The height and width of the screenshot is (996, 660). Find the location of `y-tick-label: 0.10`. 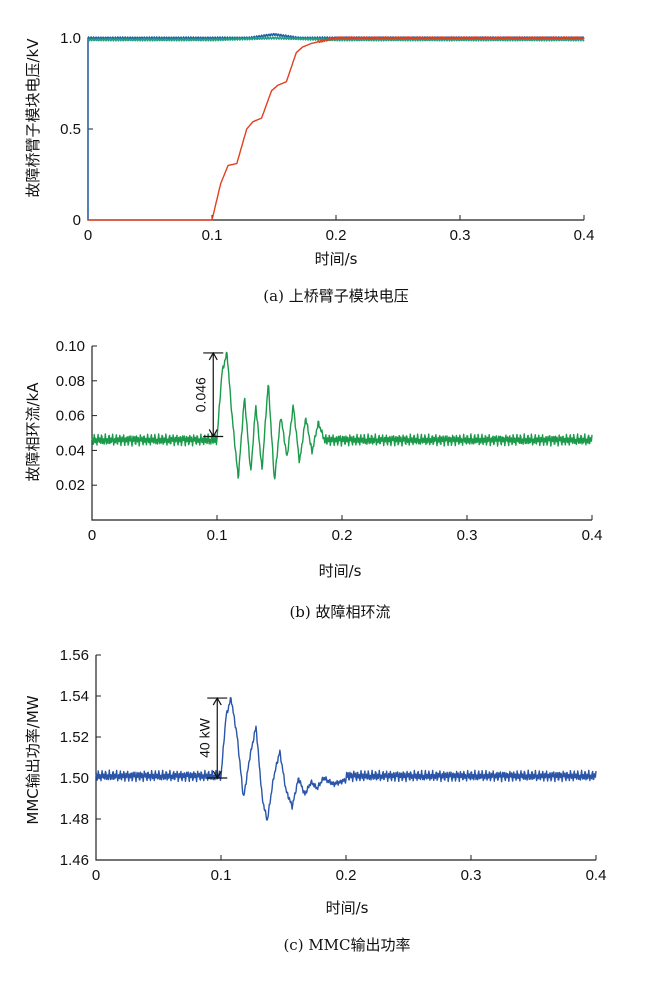

y-tick-label: 0.10 is located at coordinates (70, 346).